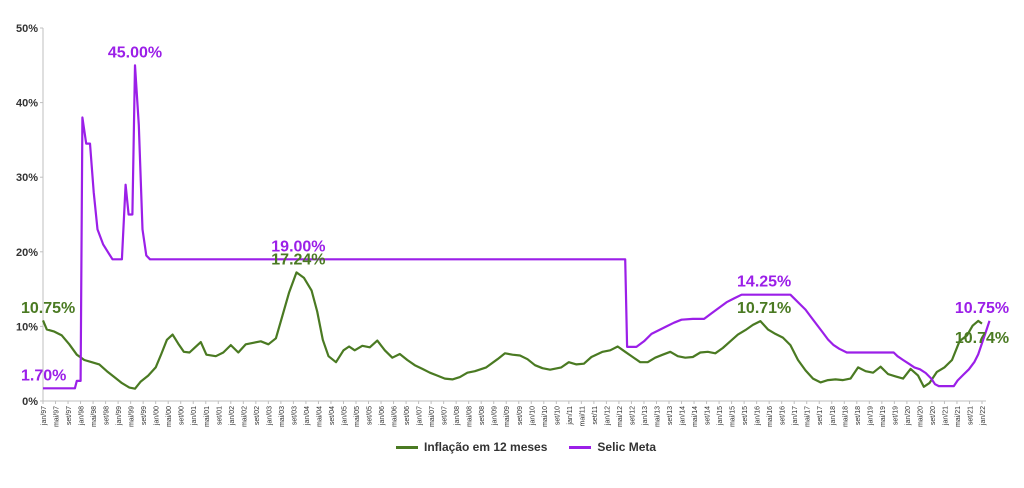 The height and width of the screenshot is (488, 1024). What do you see at coordinates (507, 416) in the screenshot?
I see `x-tick-label: mai/09` at bounding box center [507, 416].